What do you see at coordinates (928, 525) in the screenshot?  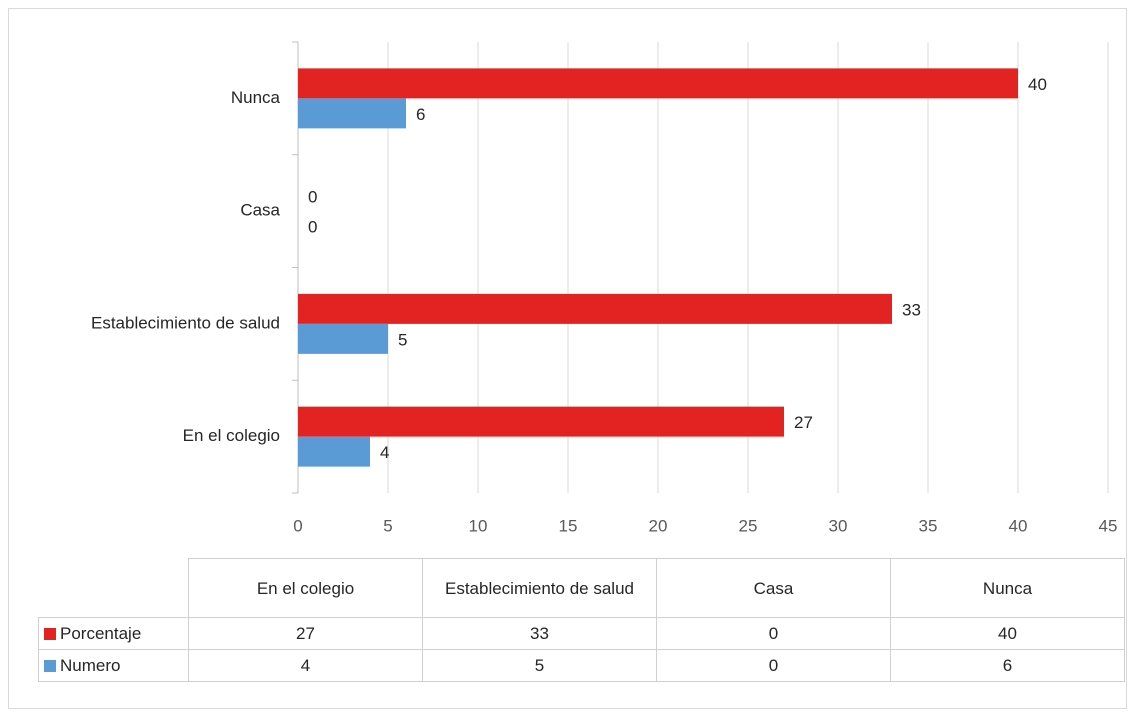 I see `x-tick-label: 35` at bounding box center [928, 525].